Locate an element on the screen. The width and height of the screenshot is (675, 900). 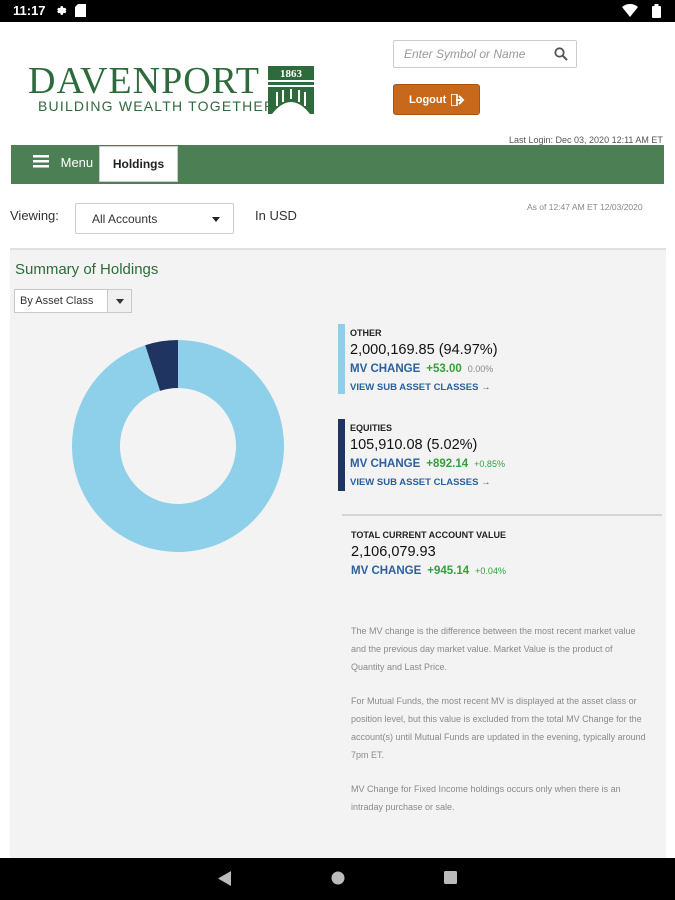
logo-tagline: BUILDING WEALTH TOGETHER is located at coordinates (157, 106).